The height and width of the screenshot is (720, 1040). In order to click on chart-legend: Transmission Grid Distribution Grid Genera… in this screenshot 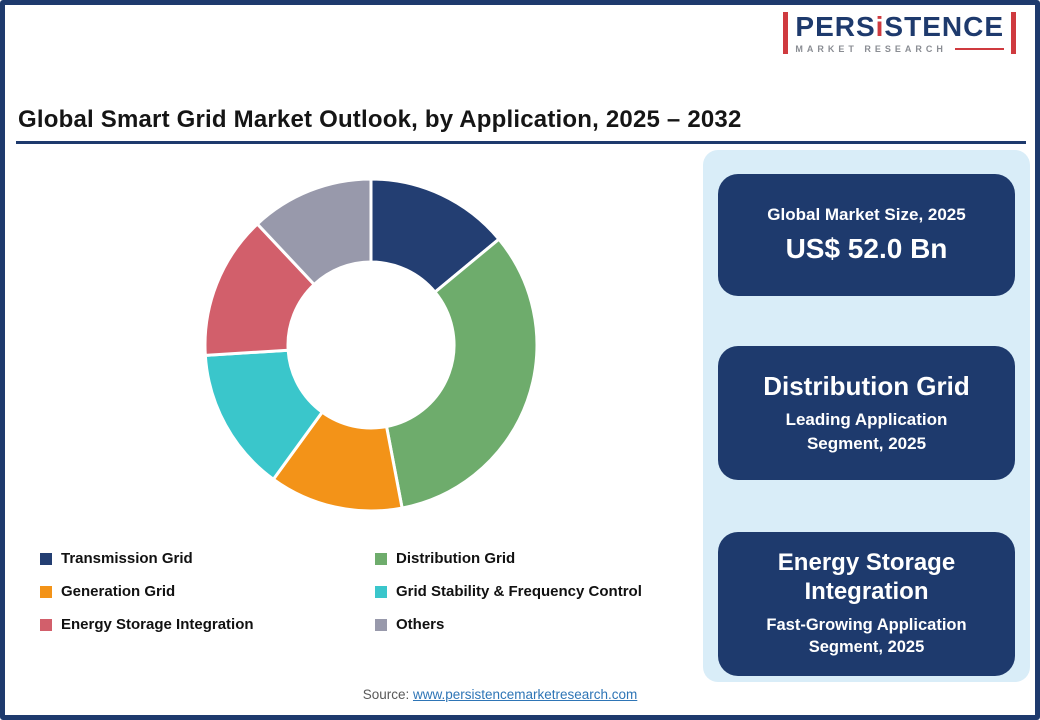, I will do `click(370, 591)`.